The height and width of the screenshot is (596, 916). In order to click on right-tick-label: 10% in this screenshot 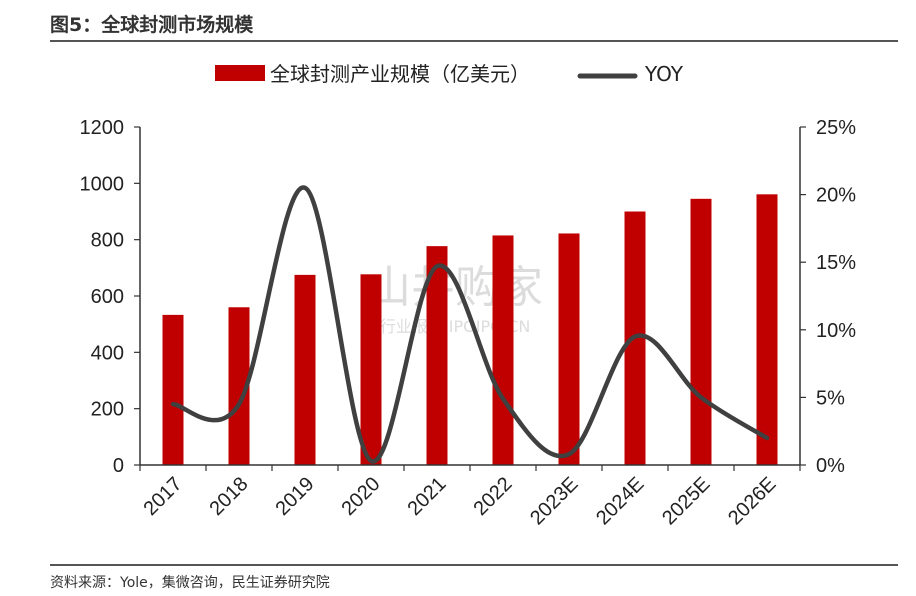, I will do `click(836, 331)`.